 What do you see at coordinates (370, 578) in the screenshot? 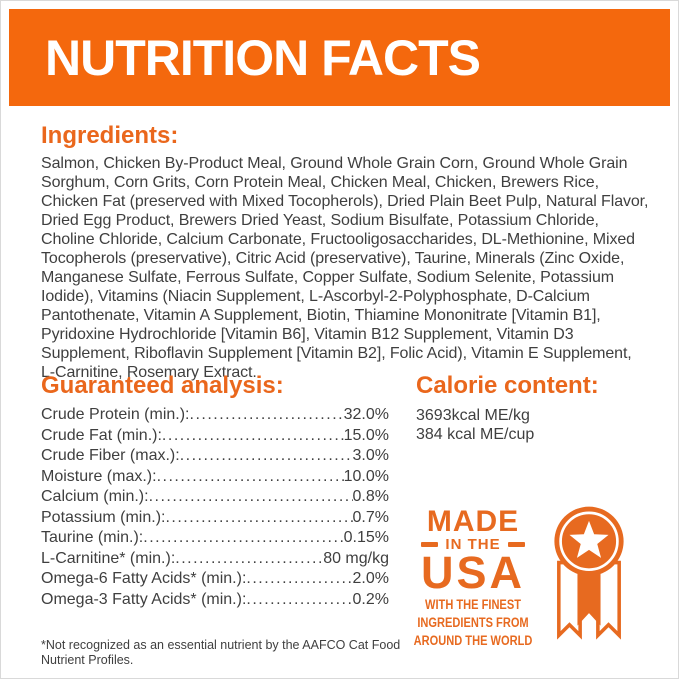
I see `analysis-value: 2.0%` at bounding box center [370, 578].